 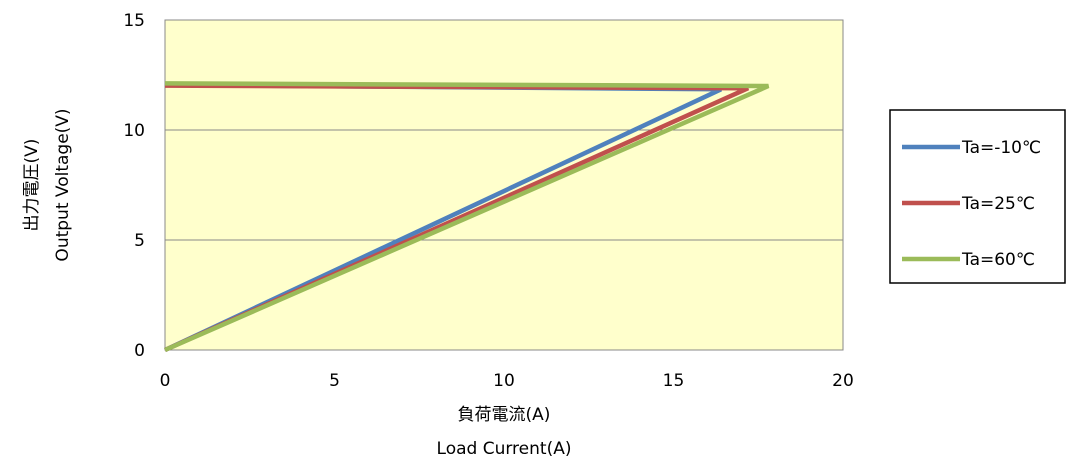 I want to click on x-axis-title: 負荷電流(A), so click(x=504, y=415).